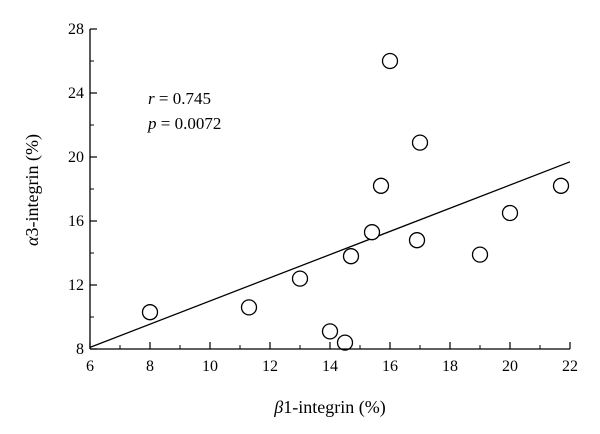  What do you see at coordinates (450, 366) in the screenshot?
I see `x-tick-label: 18` at bounding box center [450, 366].